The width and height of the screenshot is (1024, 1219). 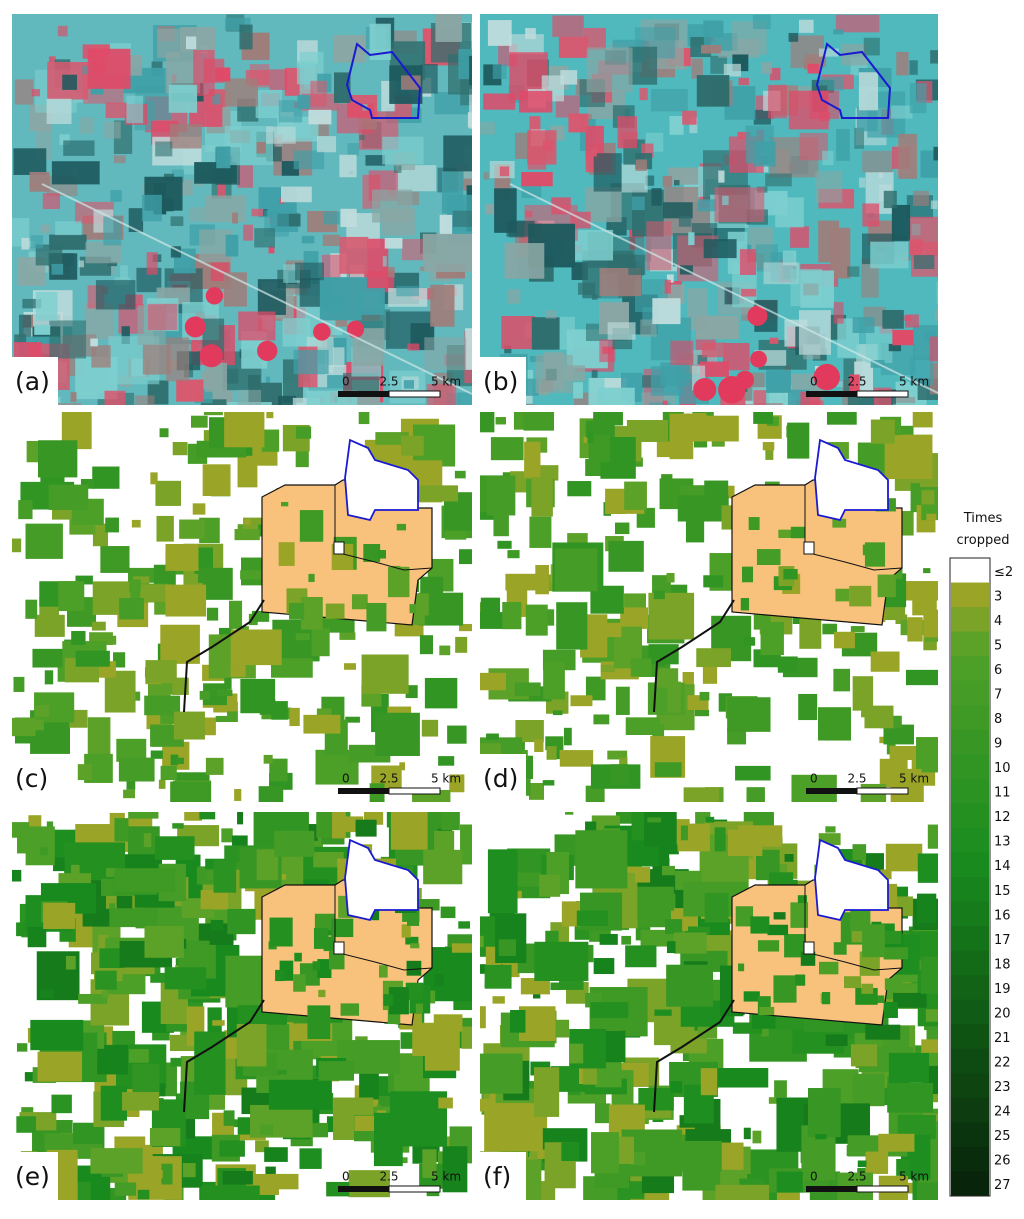 What do you see at coordinates (35, 381) in the screenshot?
I see `label-box` at bounding box center [35, 381].